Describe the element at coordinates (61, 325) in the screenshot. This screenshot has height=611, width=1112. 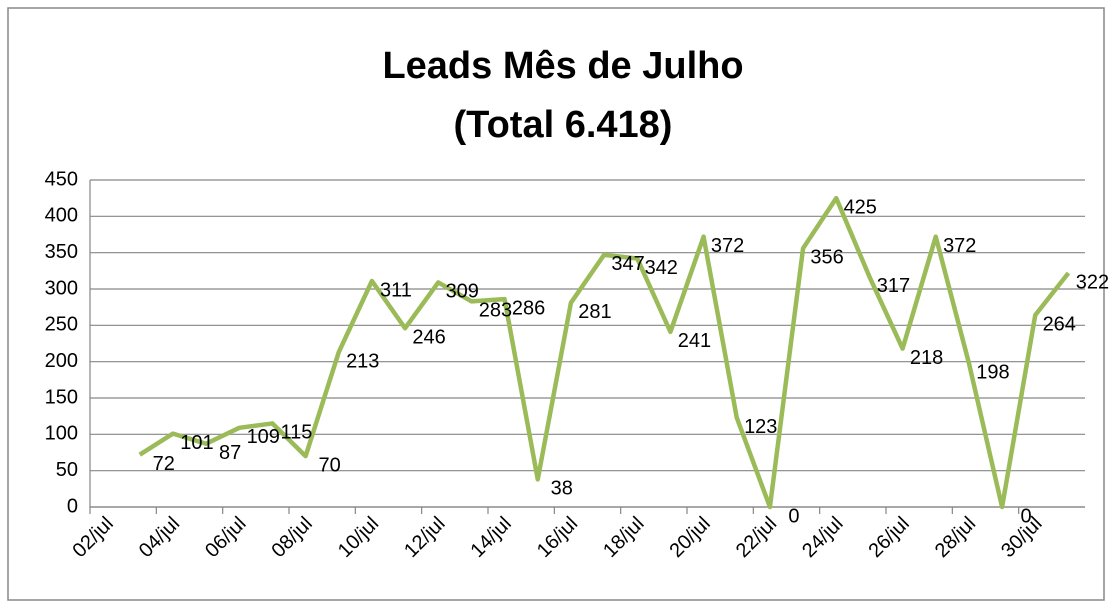
I see `y-tick-label: 250` at that location.